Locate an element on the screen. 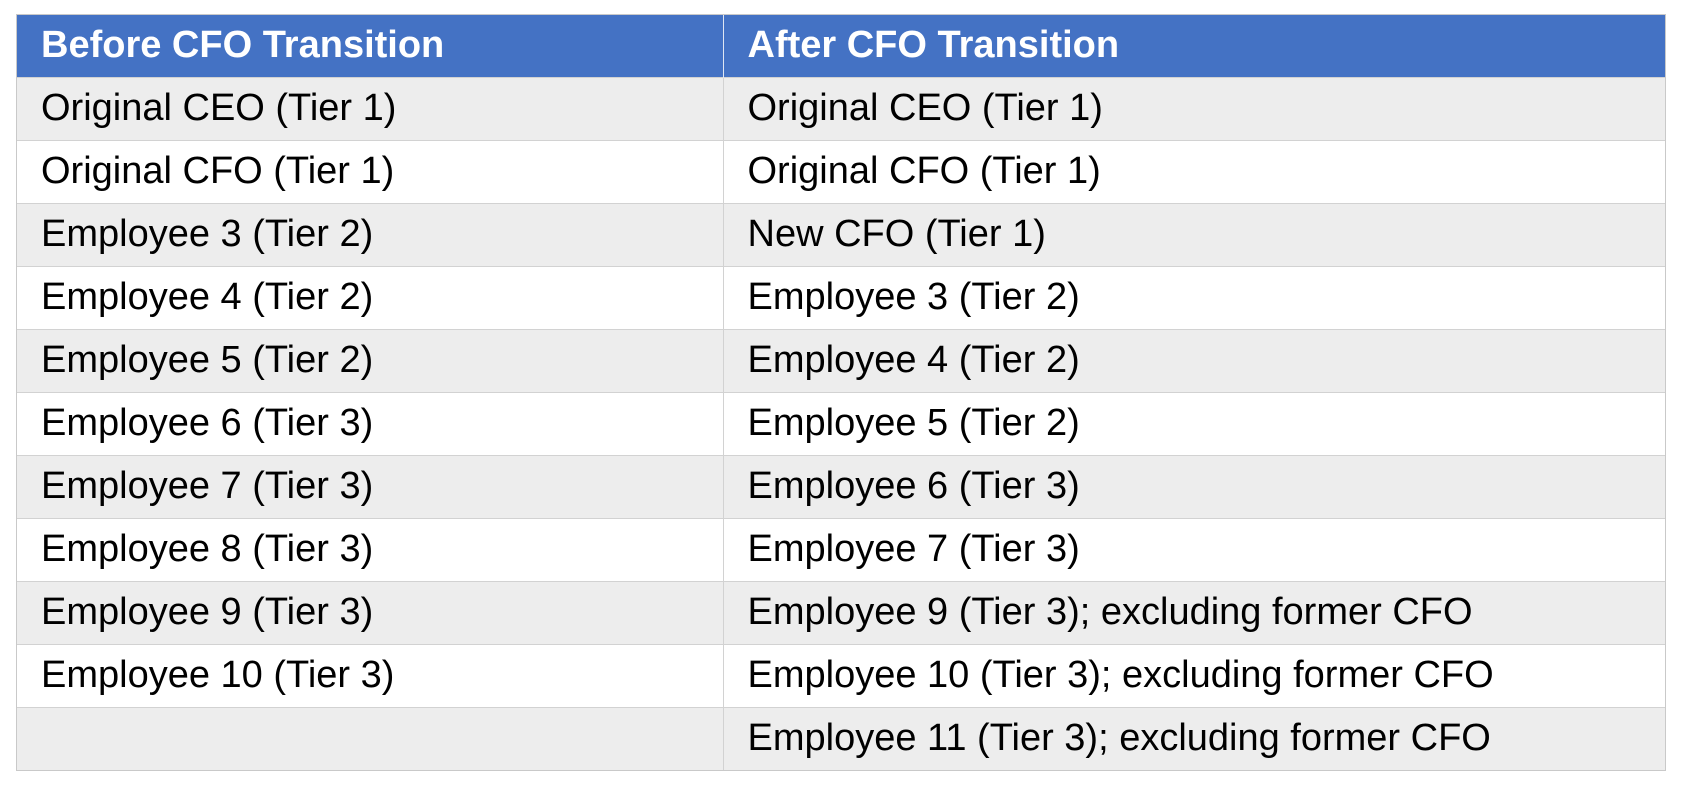 This screenshot has height=795, width=1685. table-row: Employee 6 (Tier 3) Employee 5 (Tier 2) is located at coordinates (841, 423).